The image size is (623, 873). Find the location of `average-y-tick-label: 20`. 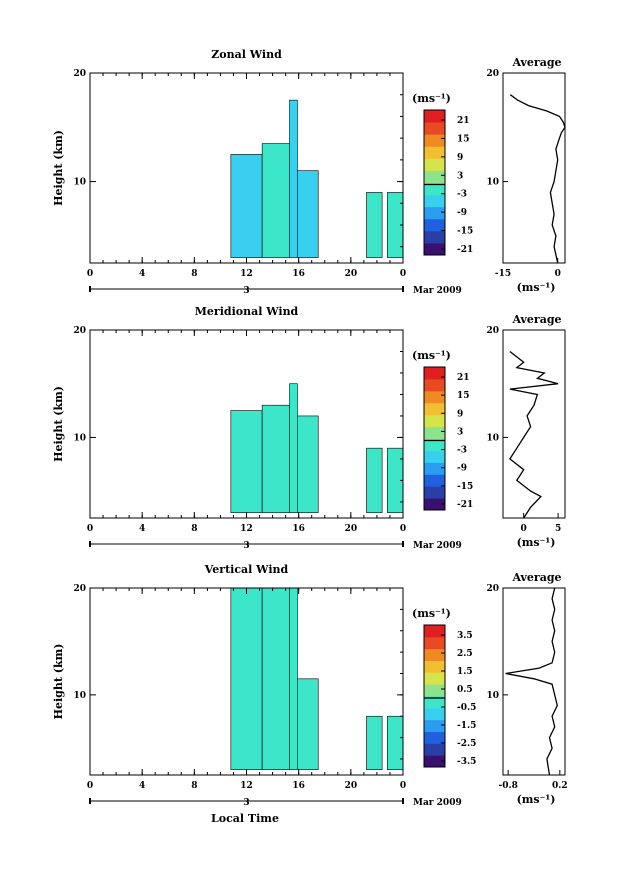

average-y-tick-label: 20 is located at coordinates (492, 589).